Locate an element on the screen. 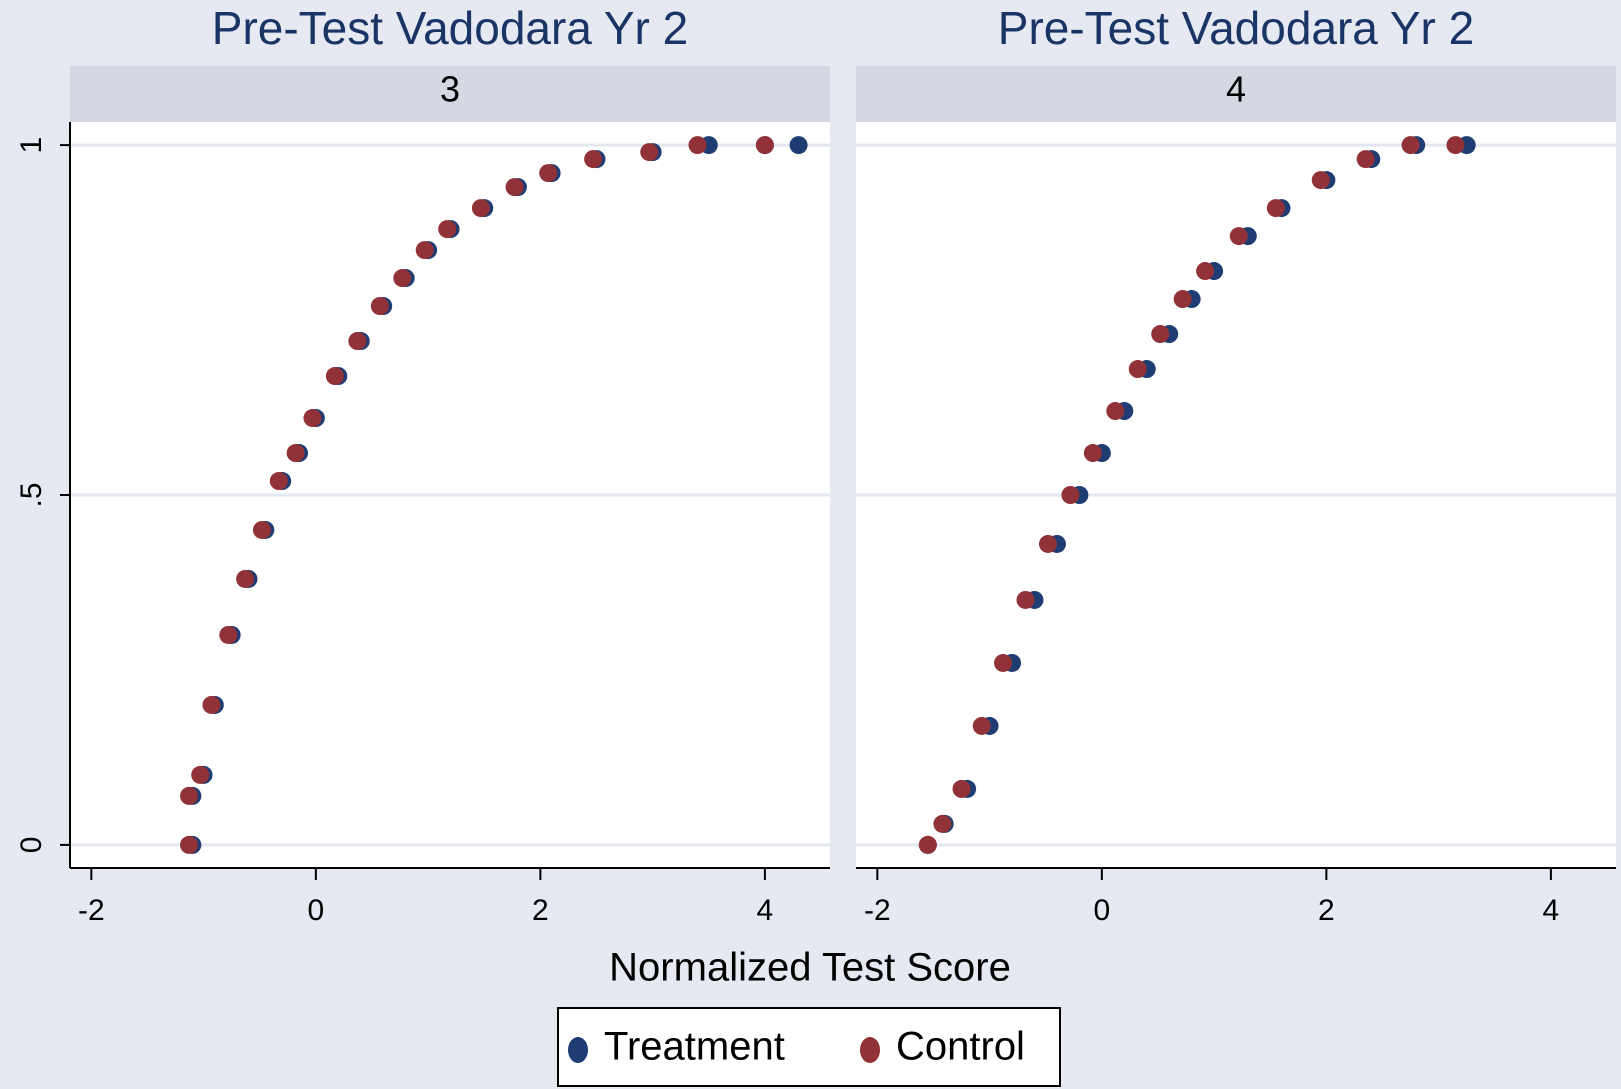  y-tick-label: .5 is located at coordinates (31, 494).